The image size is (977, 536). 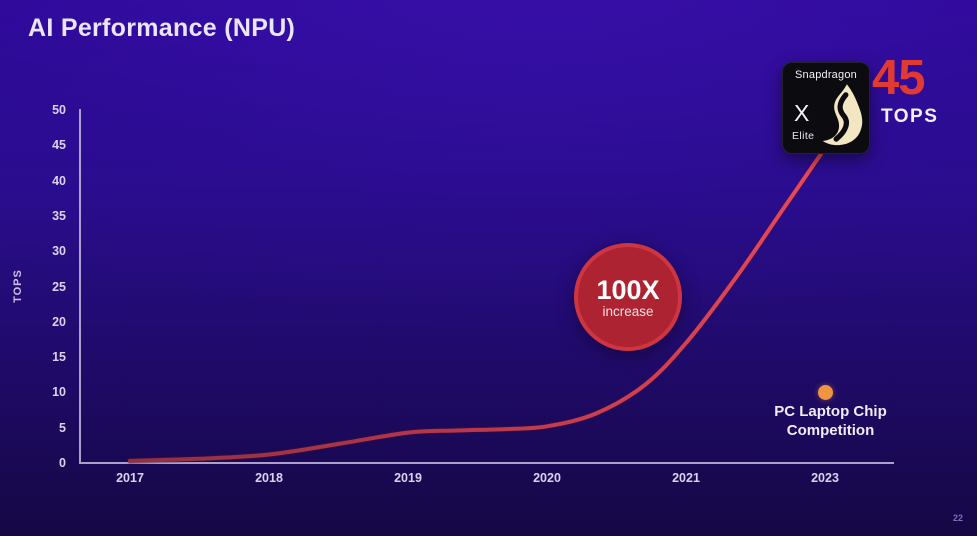 I want to click on y-tick-label: 25, so click(x=59, y=286).